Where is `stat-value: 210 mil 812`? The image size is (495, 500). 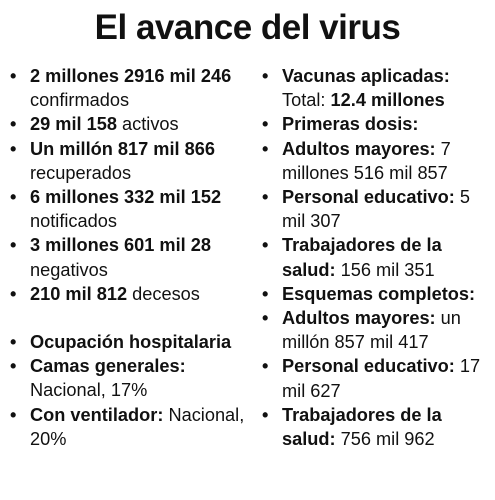 stat-value: 210 mil 812 is located at coordinates (79, 293).